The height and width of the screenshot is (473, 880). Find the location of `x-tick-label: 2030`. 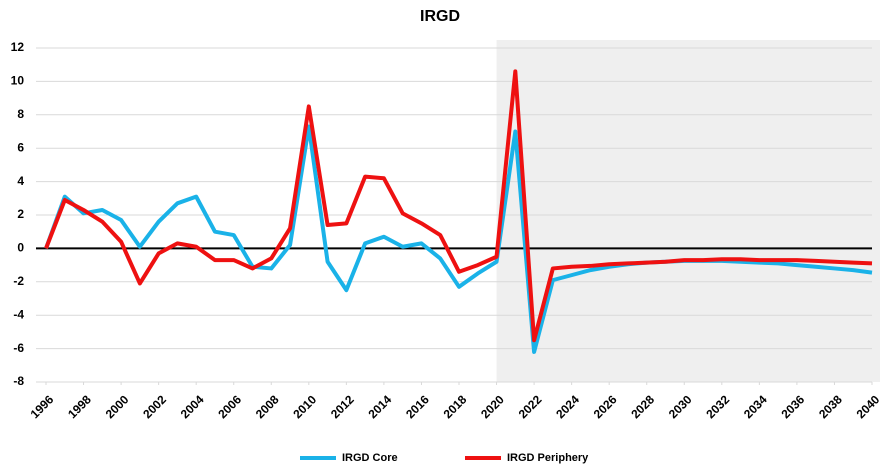

x-tick-label: 2030 is located at coordinates (680, 406).